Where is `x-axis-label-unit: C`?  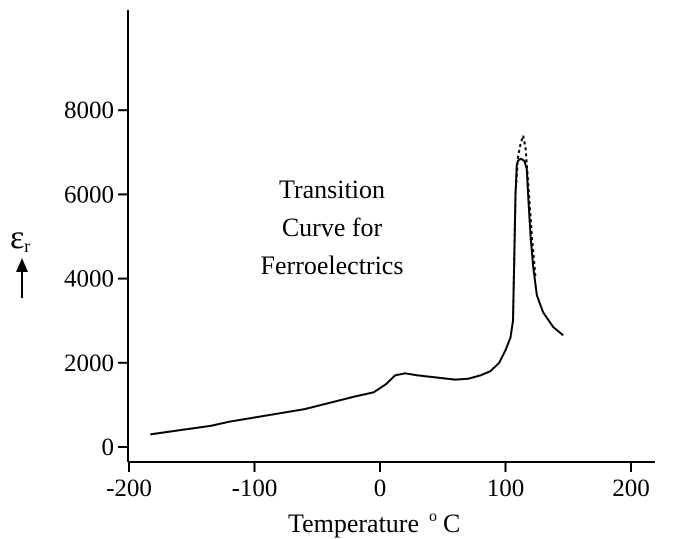 x-axis-label-unit: C is located at coordinates (451, 523).